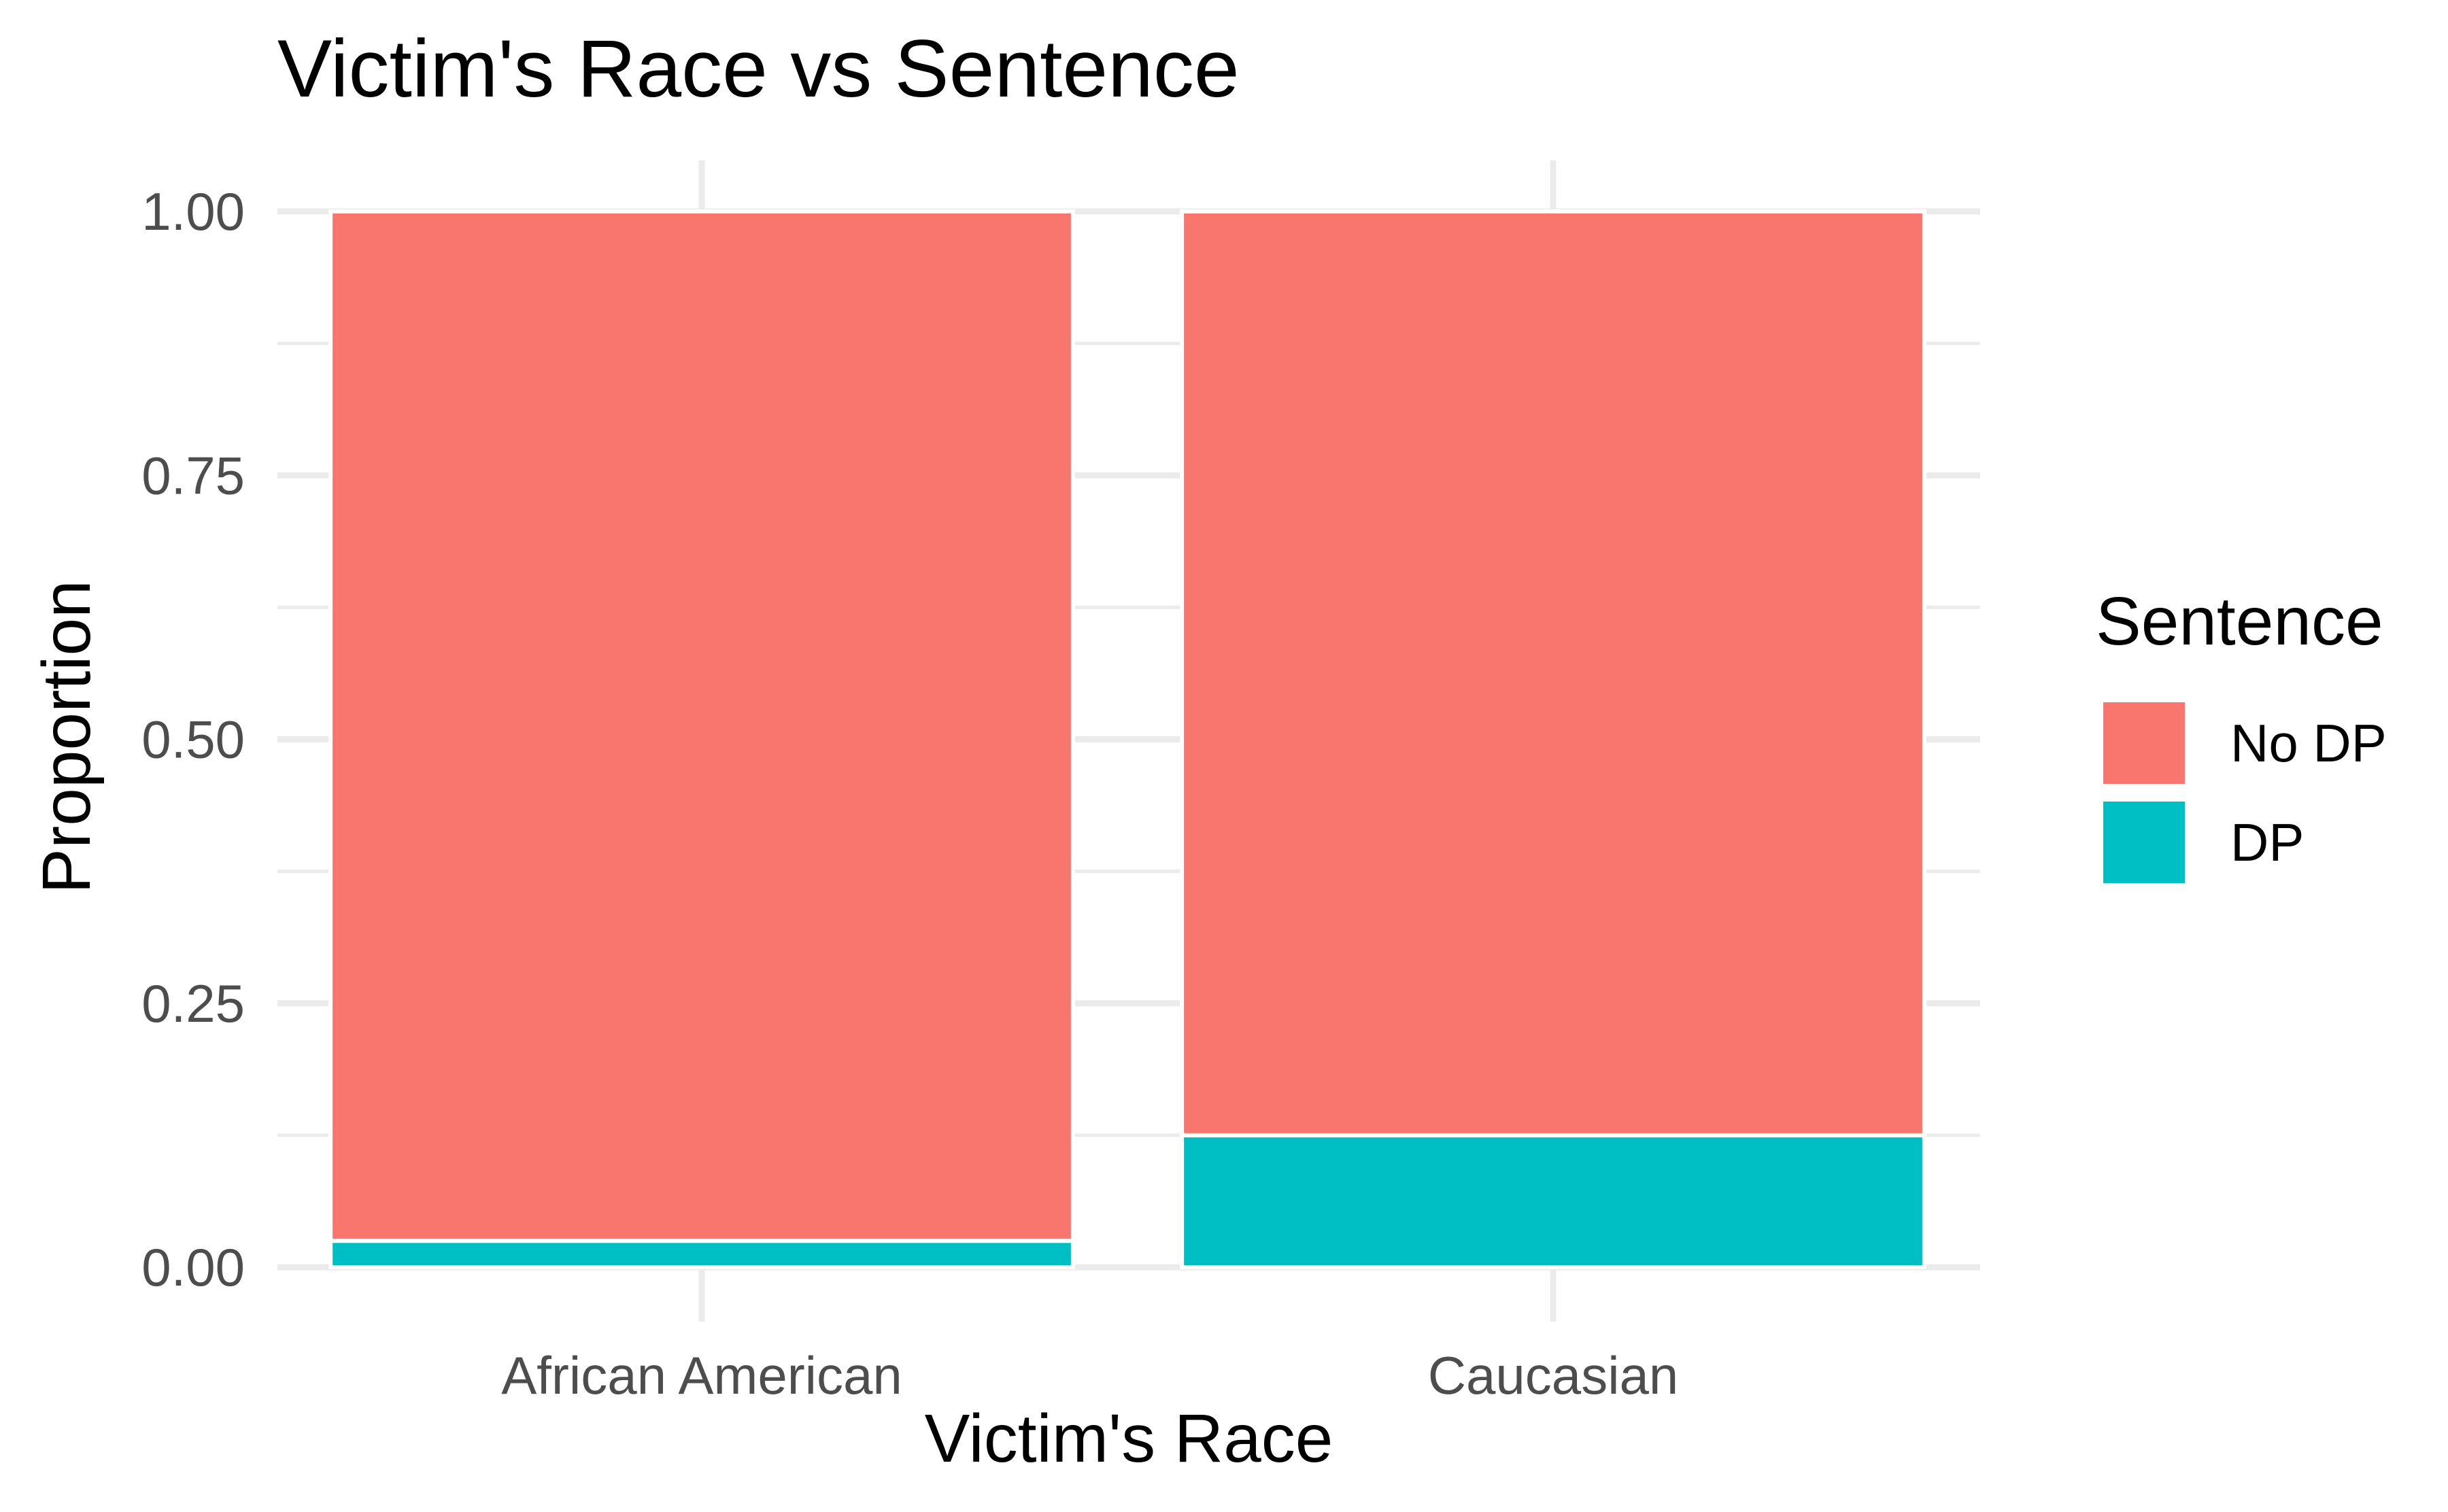  I want to click on x-tick-label: Caucasian, so click(1553, 1375).